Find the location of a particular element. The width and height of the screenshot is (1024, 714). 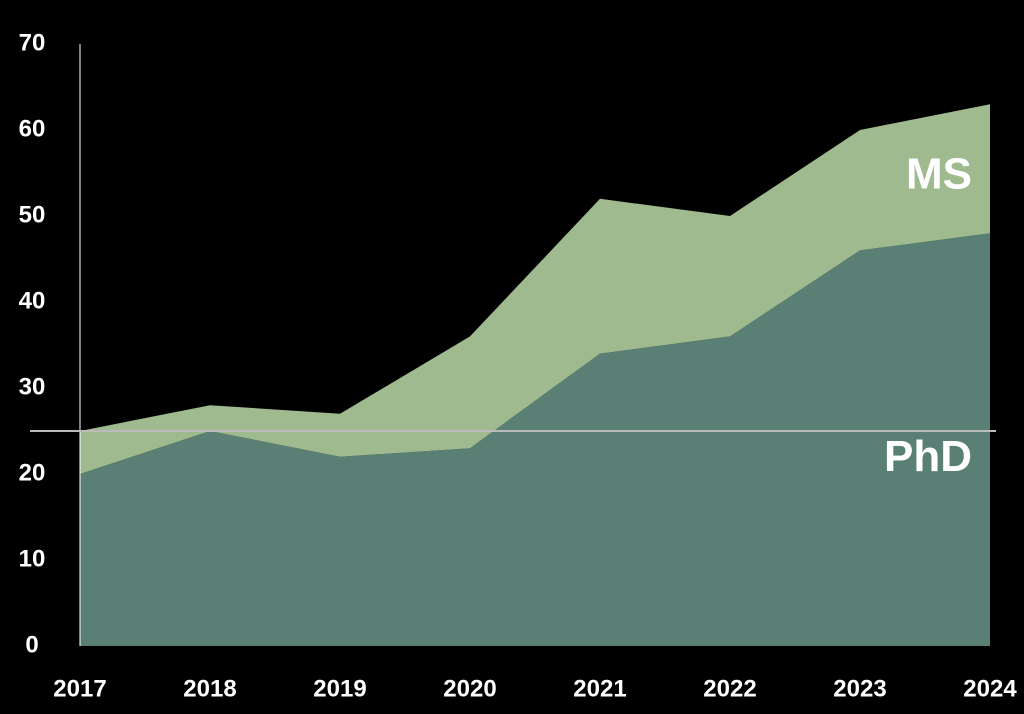

y-tick-label: 20 is located at coordinates (32, 472).